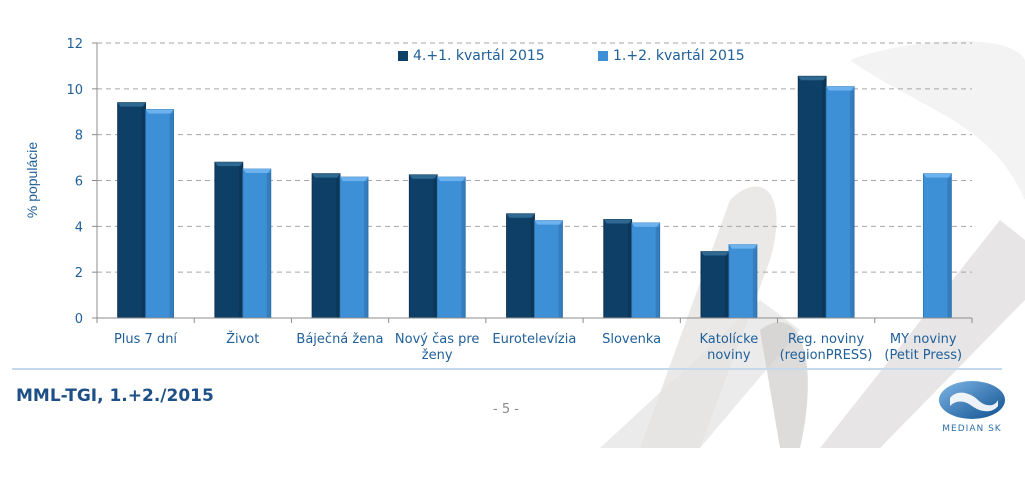 This screenshot has height=502, width=1025. I want to click on x-category-label-line: noviny, so click(729, 355).